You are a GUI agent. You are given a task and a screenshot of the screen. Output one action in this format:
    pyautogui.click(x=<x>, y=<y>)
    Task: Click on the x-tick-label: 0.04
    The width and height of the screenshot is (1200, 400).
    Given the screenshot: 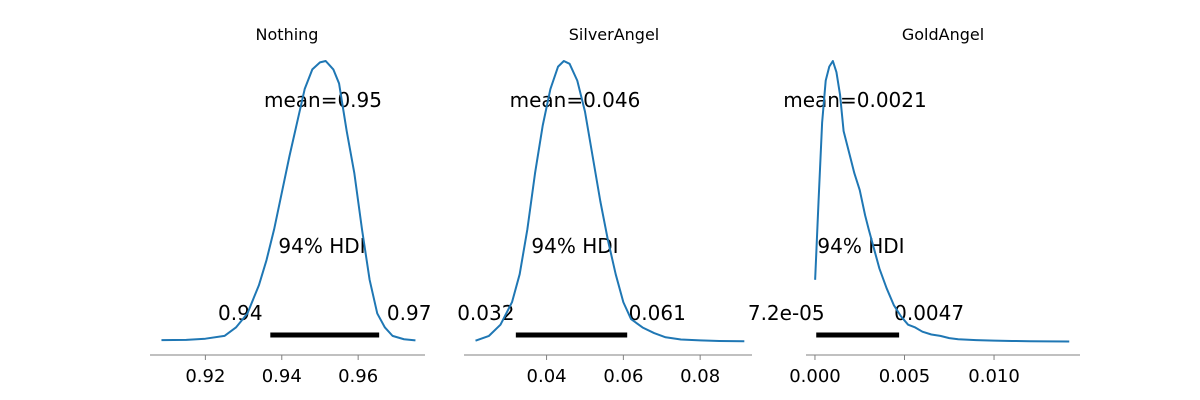 What is the action you would take?
    pyautogui.click(x=547, y=376)
    